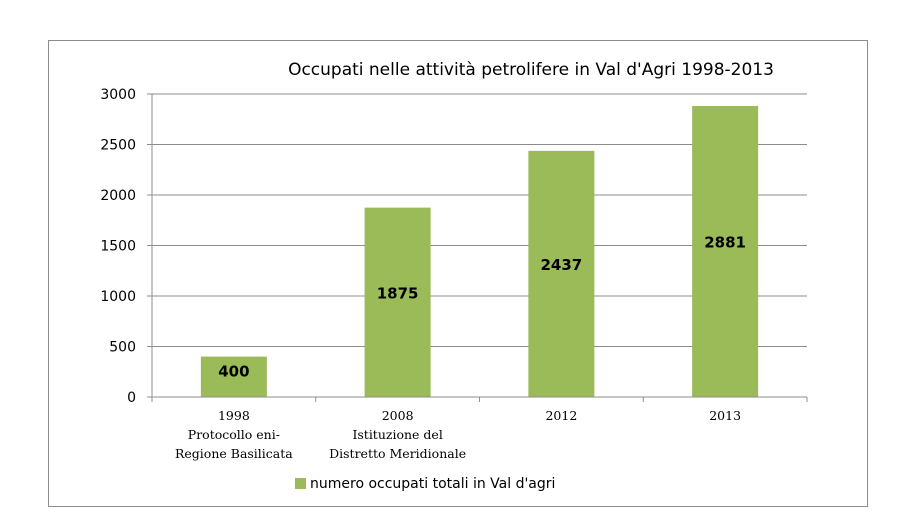 The image size is (917, 531). Describe the element at coordinates (234, 415) in the screenshot. I see `x-tick-label: 1998` at that location.